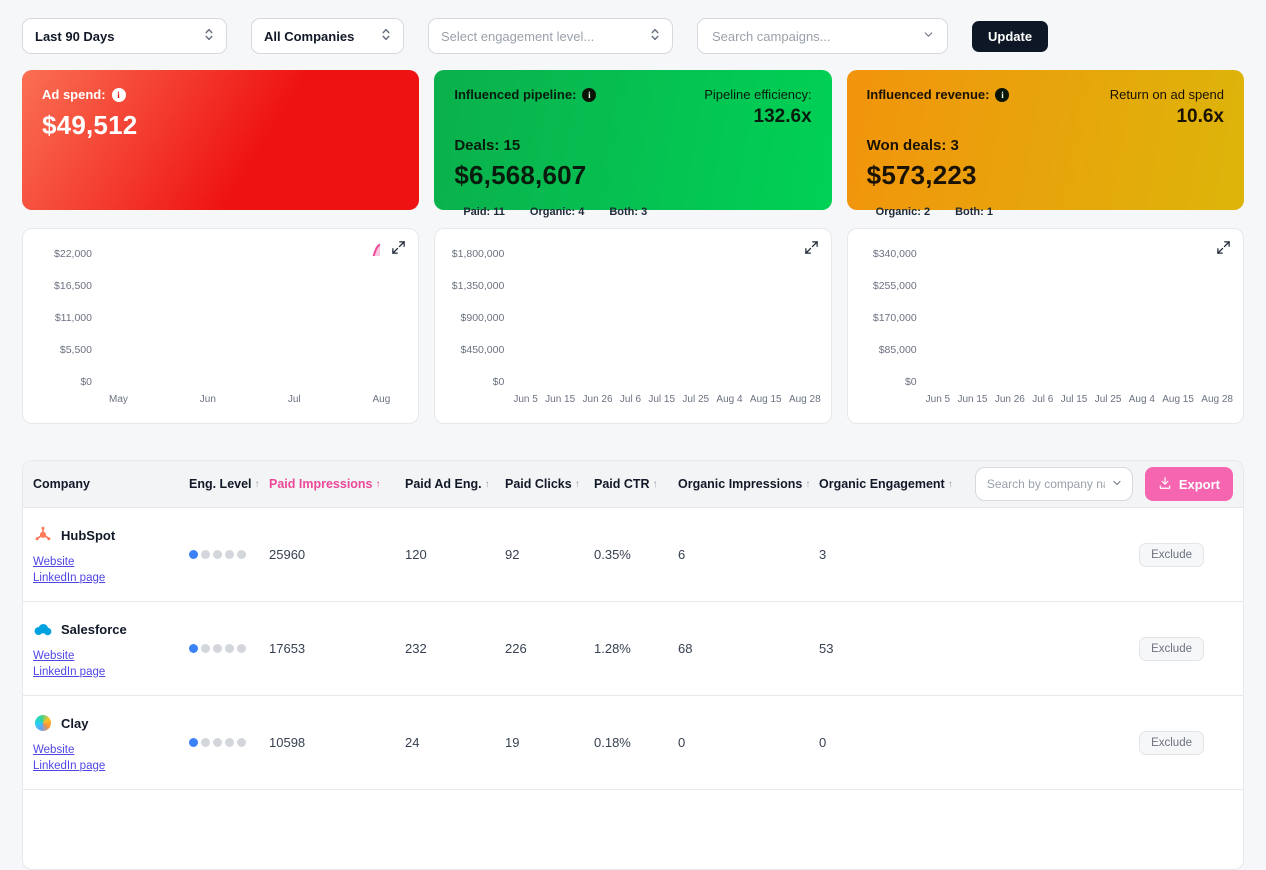 Image resolution: width=1266 pixels, height=870 pixels. What do you see at coordinates (557, 212) in the screenshot?
I see `organic-badge: Organic: 4` at bounding box center [557, 212].